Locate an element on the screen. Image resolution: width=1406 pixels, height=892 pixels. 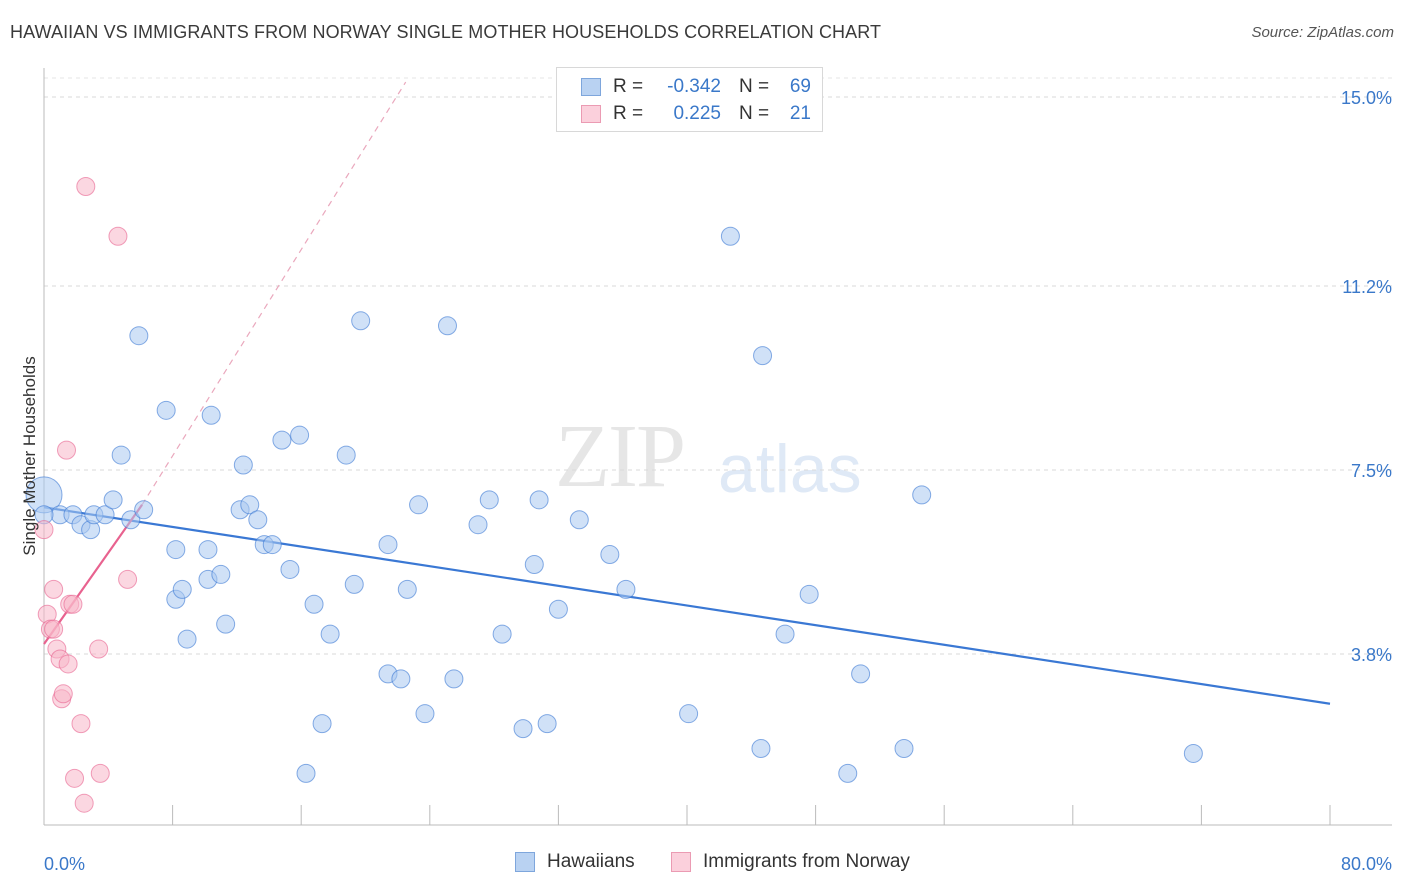
legend-item-hawaiians: Hawaiians is located at coordinates (575, 862).